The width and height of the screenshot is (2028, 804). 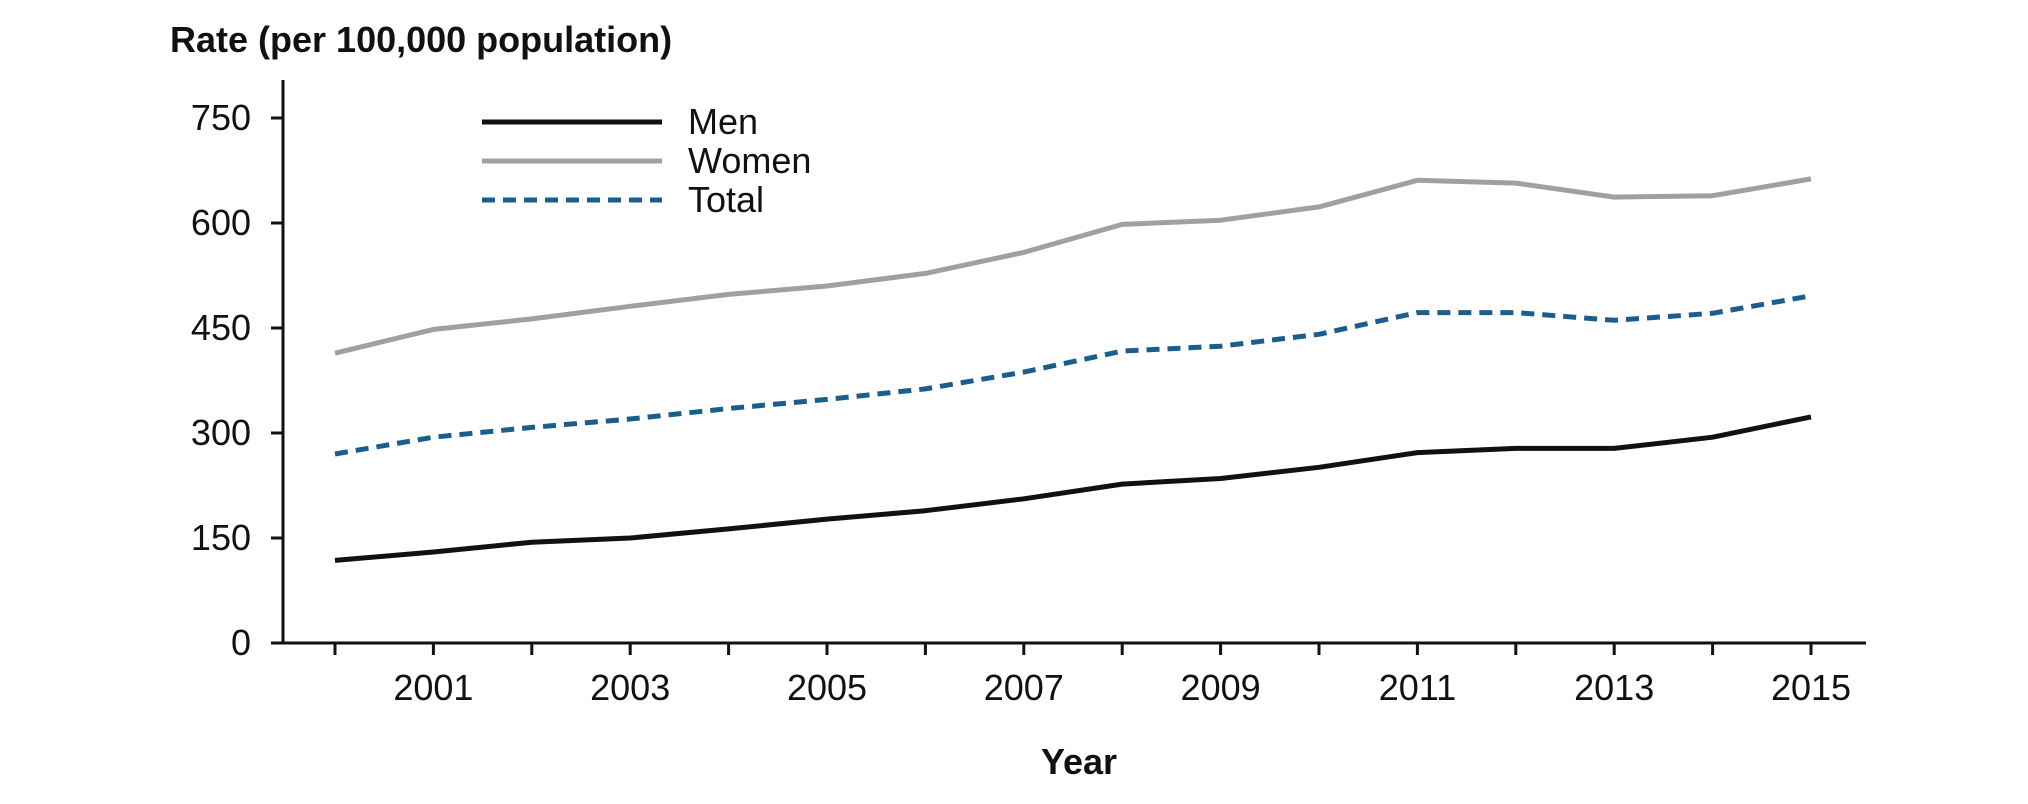 I want to click on legend-label-men: Men, so click(x=723, y=121).